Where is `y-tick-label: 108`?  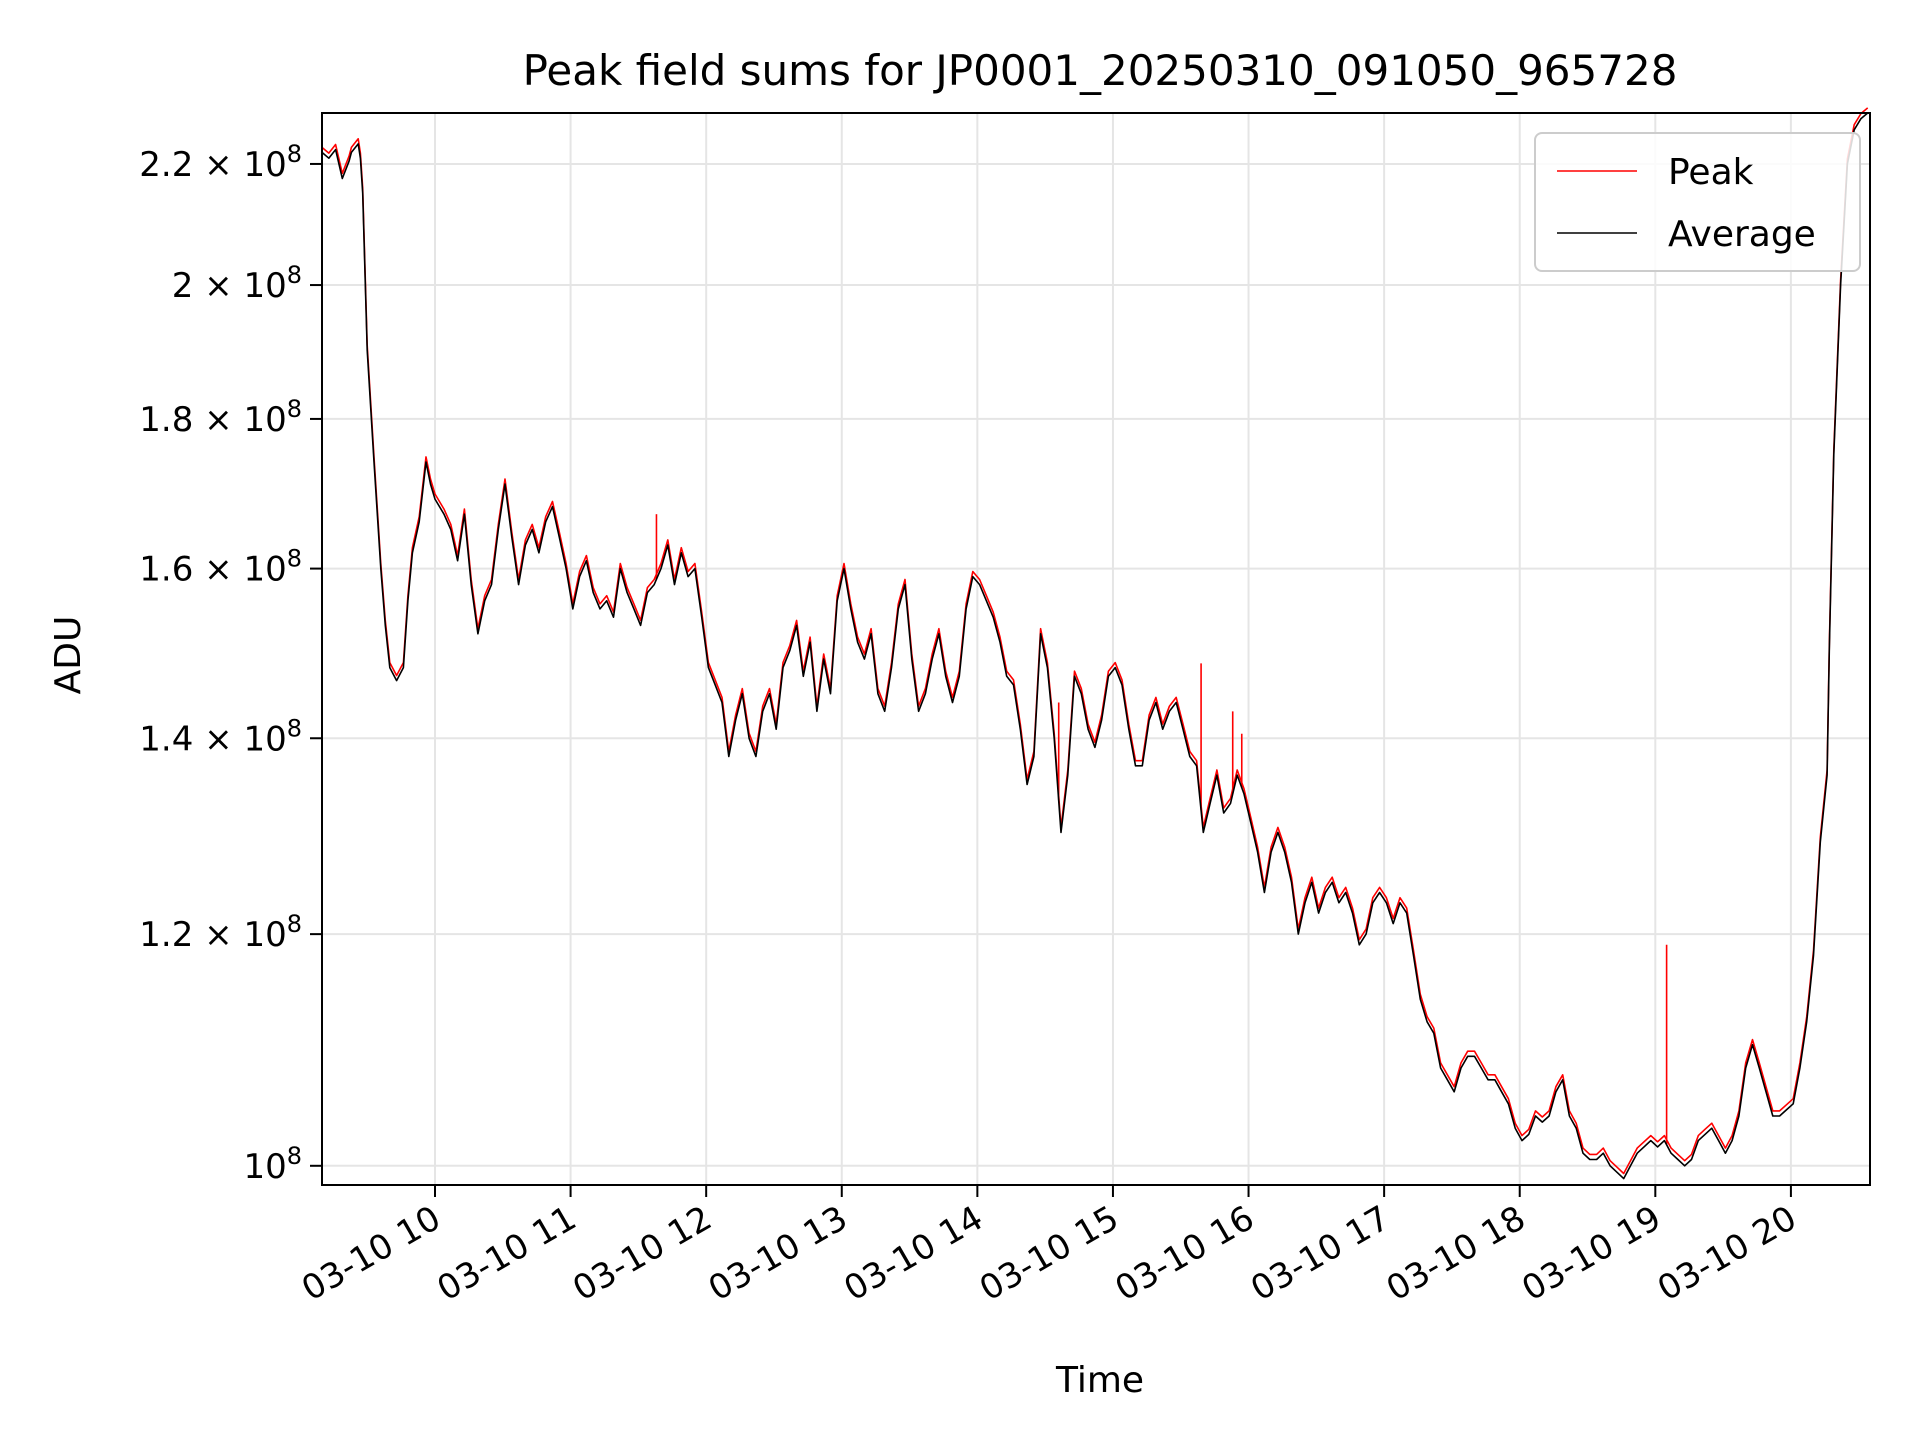
y-tick-label: 108 is located at coordinates (272, 1164).